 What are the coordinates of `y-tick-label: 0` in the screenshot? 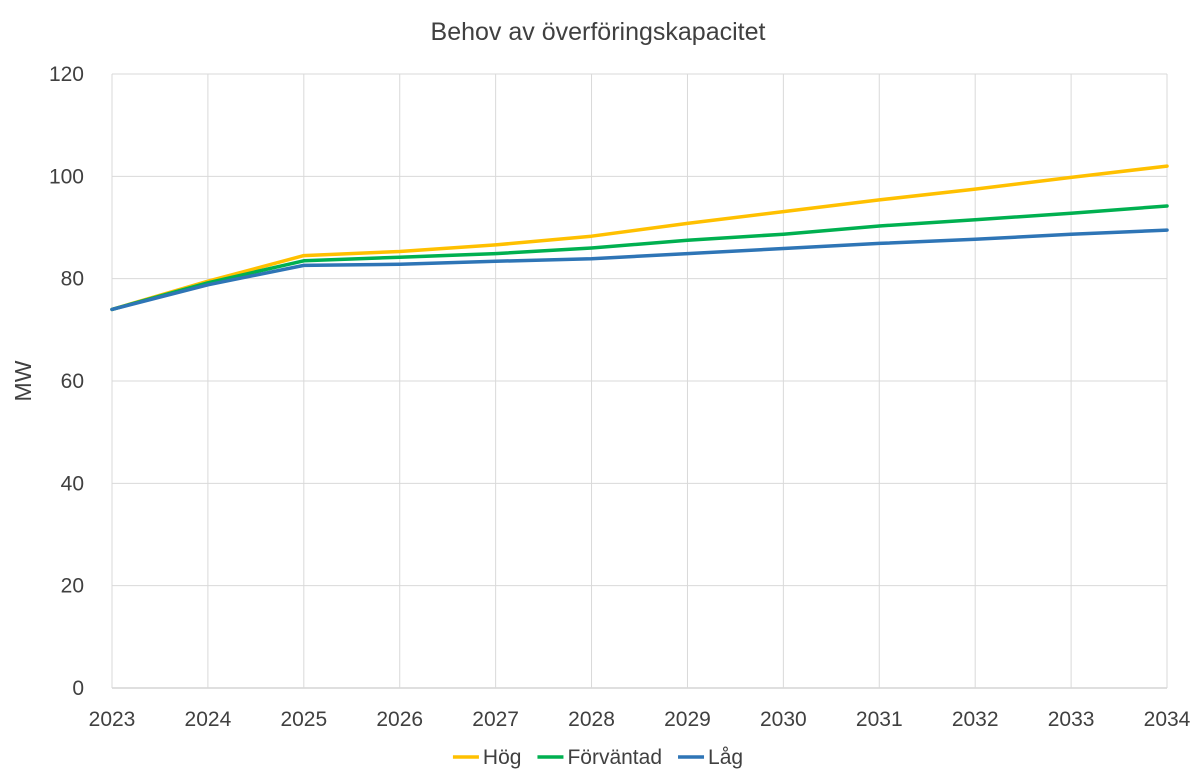 It's located at (78, 688).